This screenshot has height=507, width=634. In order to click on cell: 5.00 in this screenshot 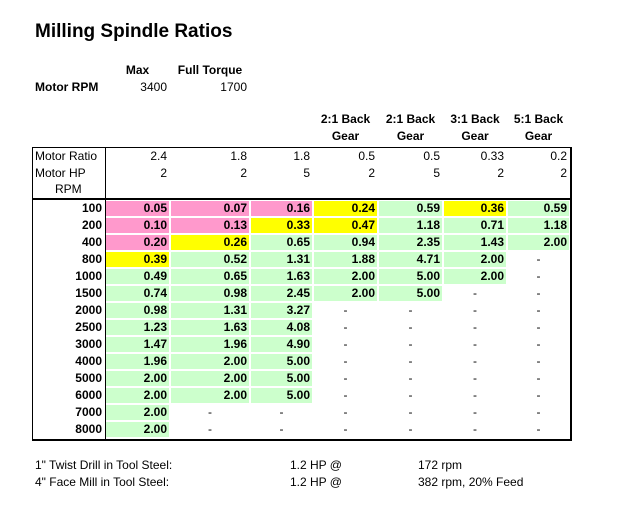, I will do `click(298, 395)`.